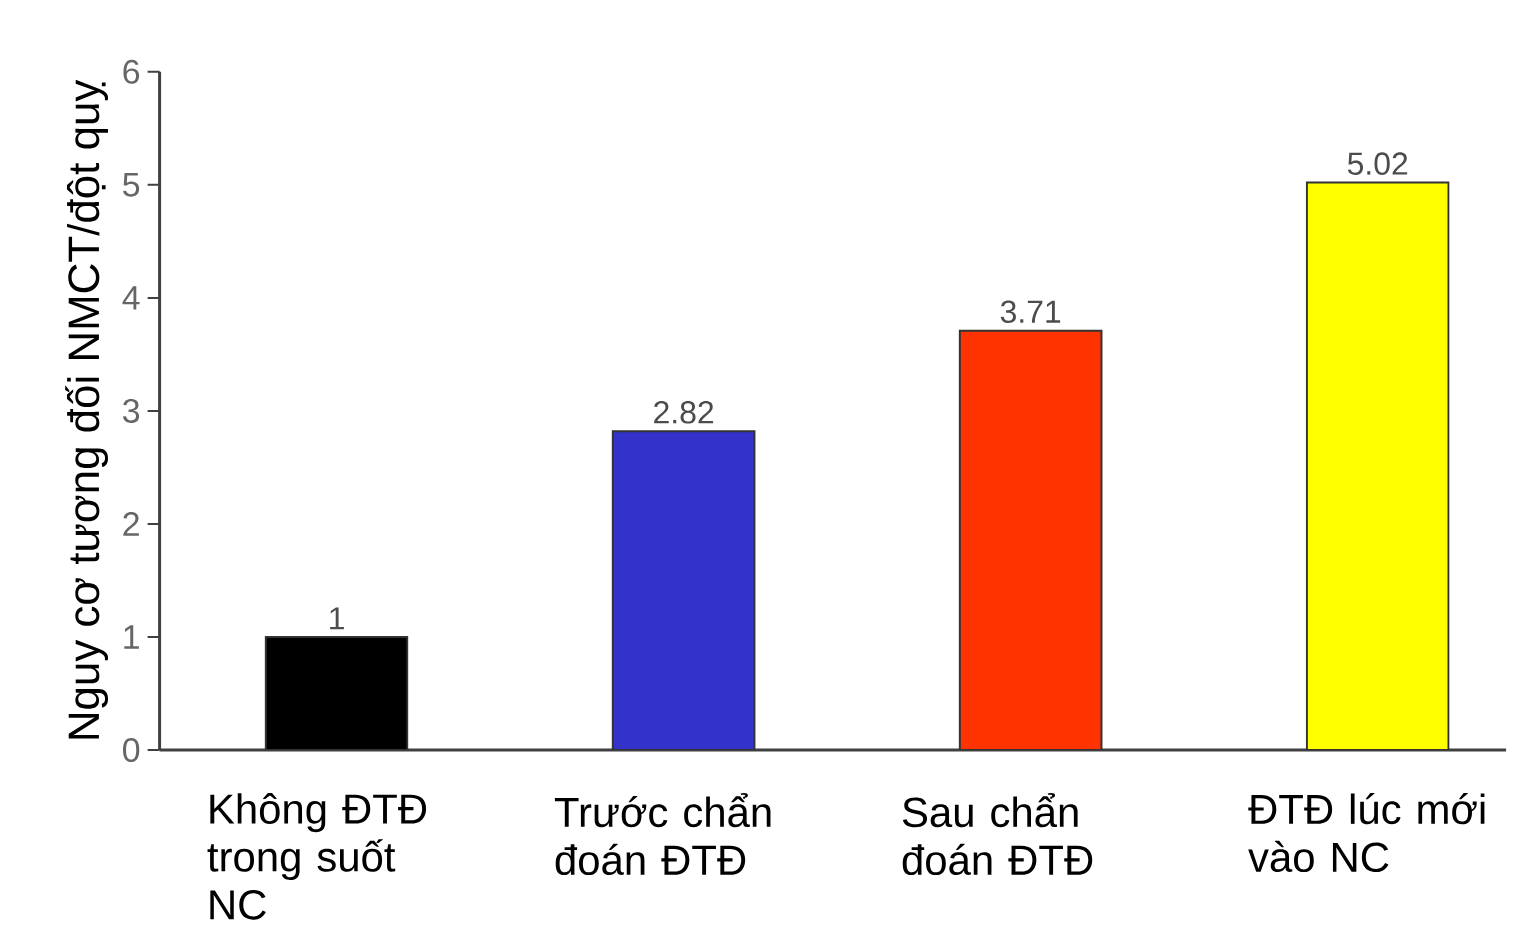 This screenshot has height=926, width=1514. I want to click on data-label: 3.71, so click(1030, 311).